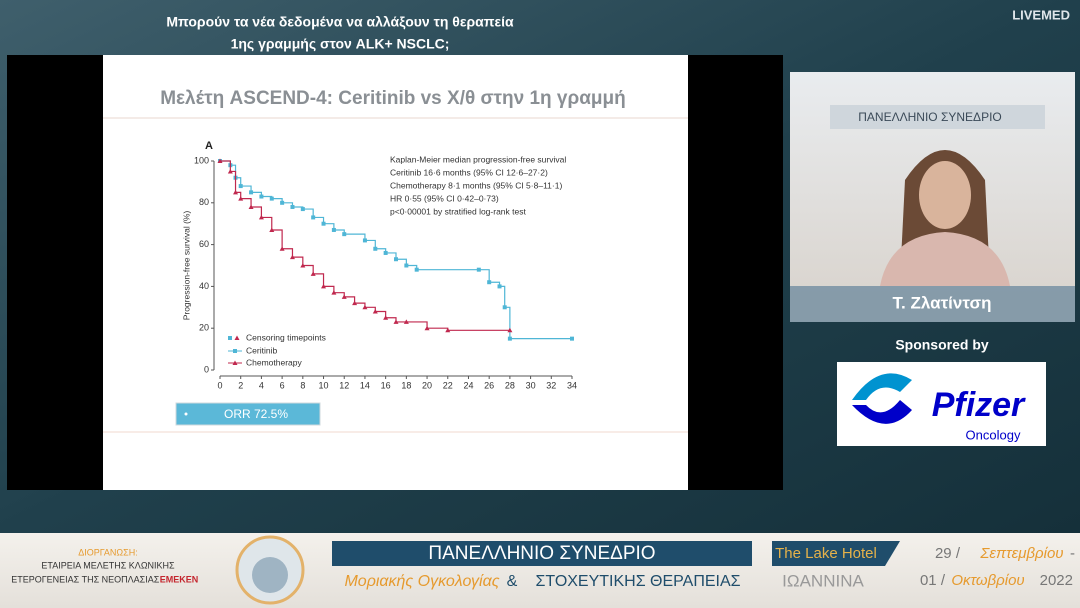 The height and width of the screenshot is (608, 1080). Describe the element at coordinates (107, 552) in the screenshot. I see `organizer-label: ΔΙΟΡΓΑΝΩΣΗ:` at that location.